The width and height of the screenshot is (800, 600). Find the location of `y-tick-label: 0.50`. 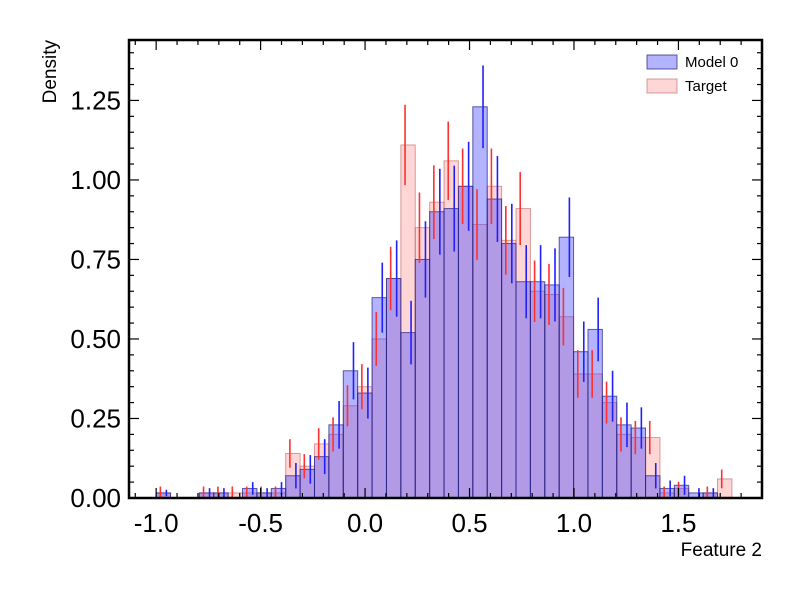

y-tick-label: 0.50 is located at coordinates (95, 339).